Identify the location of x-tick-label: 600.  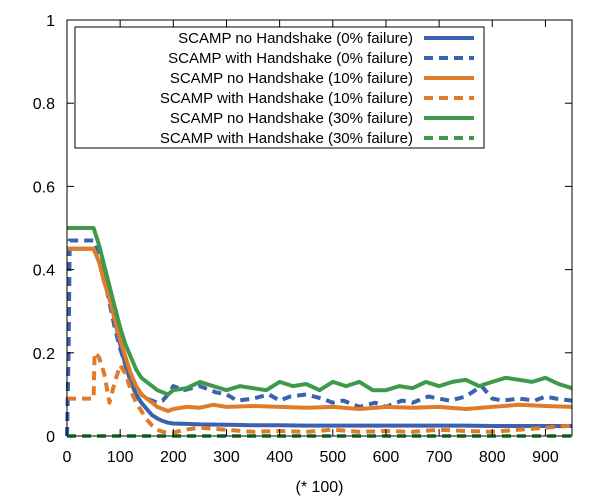
(386, 457).